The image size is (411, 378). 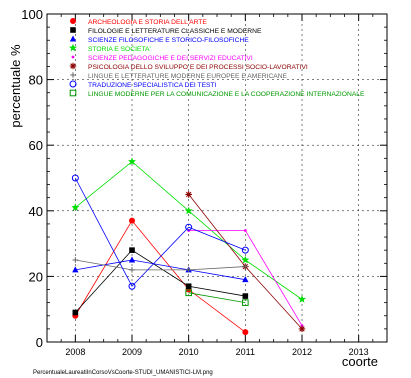 What do you see at coordinates (152, 85) in the screenshot?
I see `legend-label: TRADUZIONE SPECIALISTICA DEI TESTI` at bounding box center [152, 85].